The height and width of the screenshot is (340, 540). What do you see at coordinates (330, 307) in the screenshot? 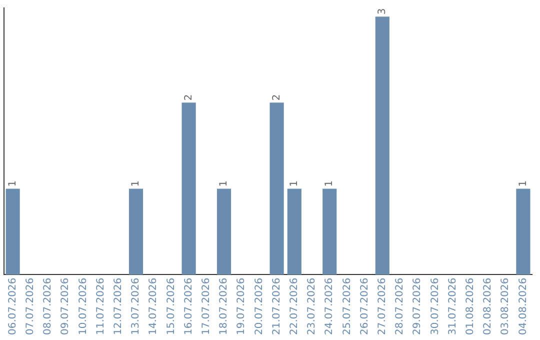
I see `x-tick-label: 24.07.2026` at bounding box center [330, 307].